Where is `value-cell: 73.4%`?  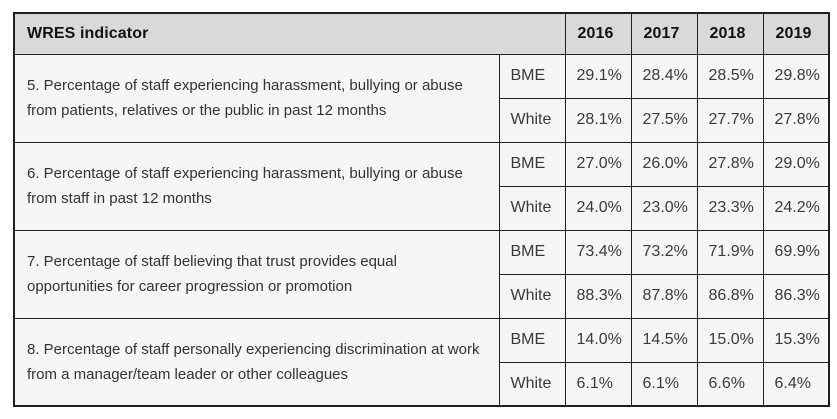
value-cell: 73.4% is located at coordinates (598, 252).